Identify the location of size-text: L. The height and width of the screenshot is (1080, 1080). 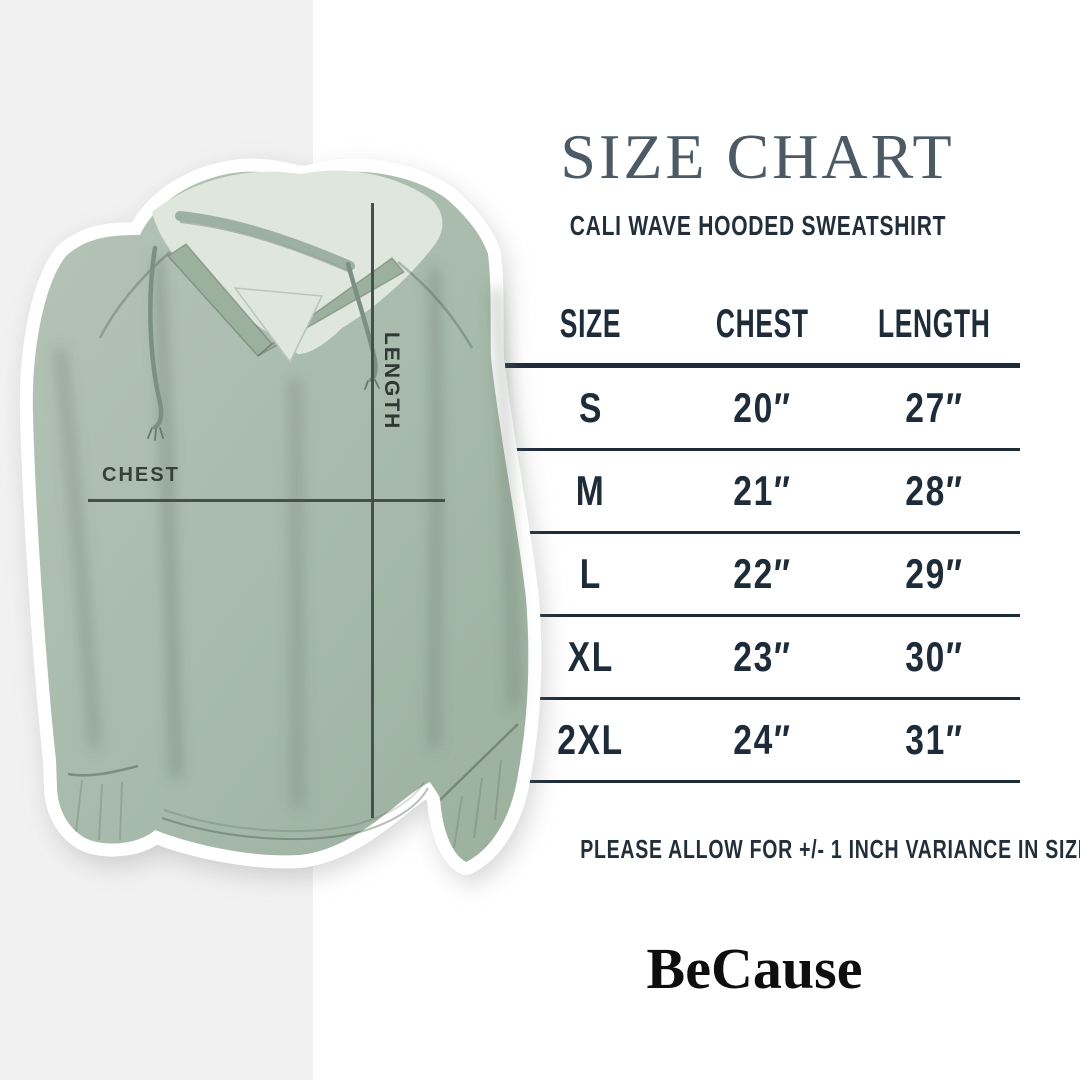
(590, 573).